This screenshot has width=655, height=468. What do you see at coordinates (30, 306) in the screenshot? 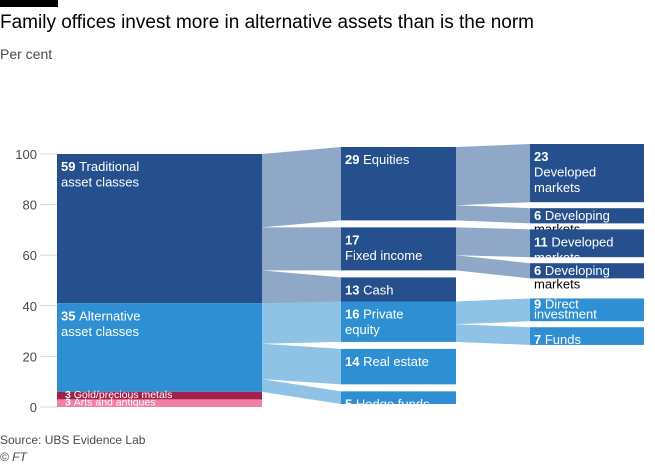
I see `y-tick-label-40: 40` at bounding box center [30, 306].